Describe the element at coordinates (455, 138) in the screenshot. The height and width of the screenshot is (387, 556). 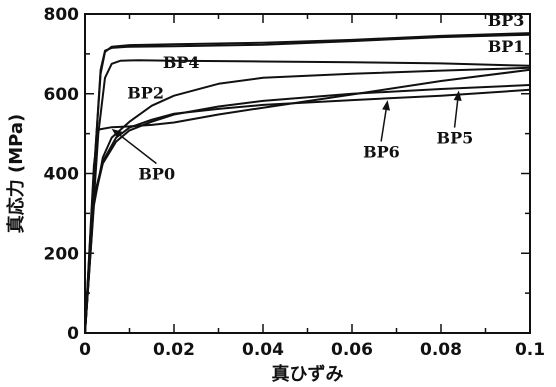
I see `curve-label-bp5: BP5` at that location.